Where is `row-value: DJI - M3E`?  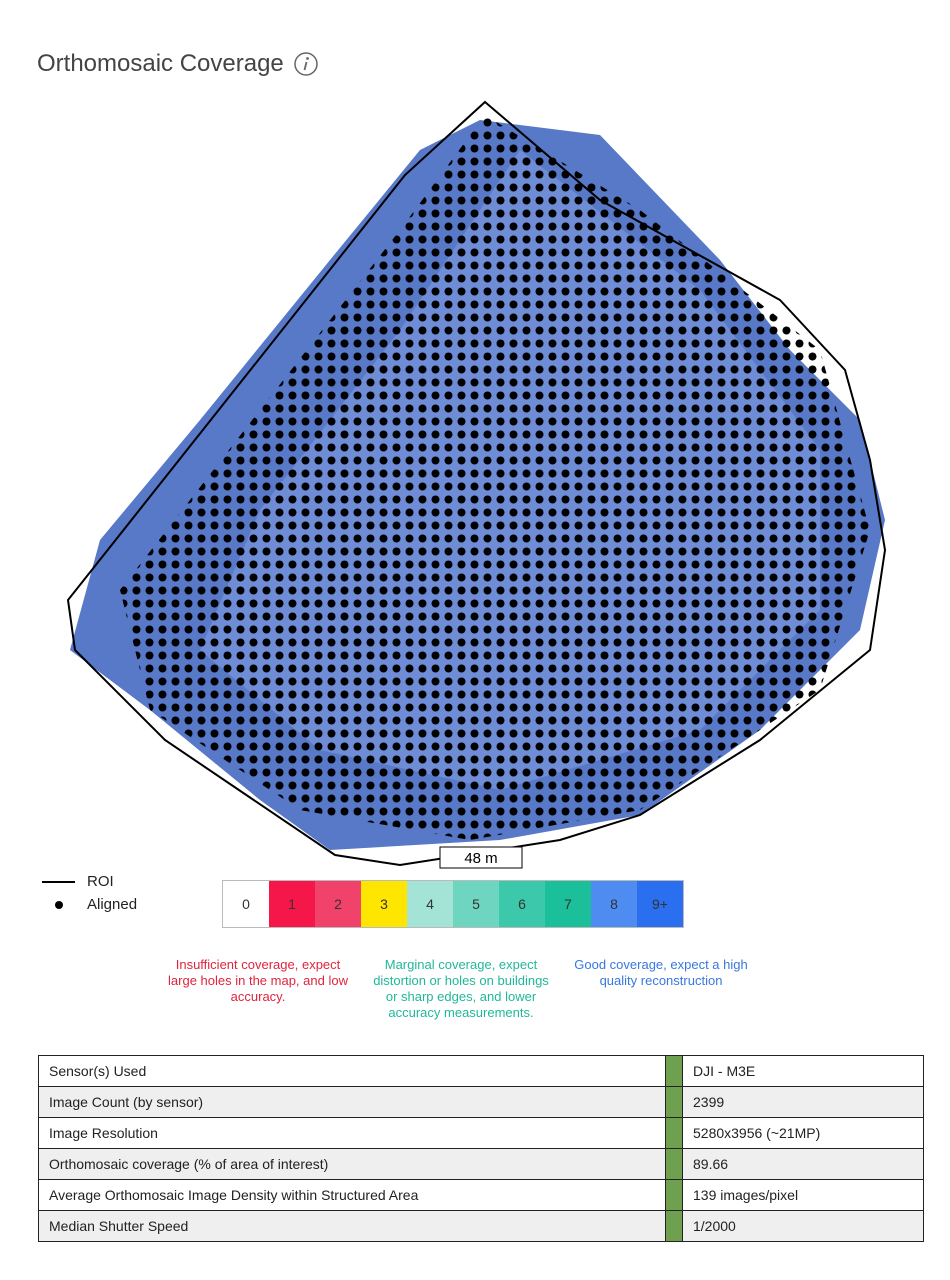
row-value: DJI - M3E is located at coordinates (803, 1071).